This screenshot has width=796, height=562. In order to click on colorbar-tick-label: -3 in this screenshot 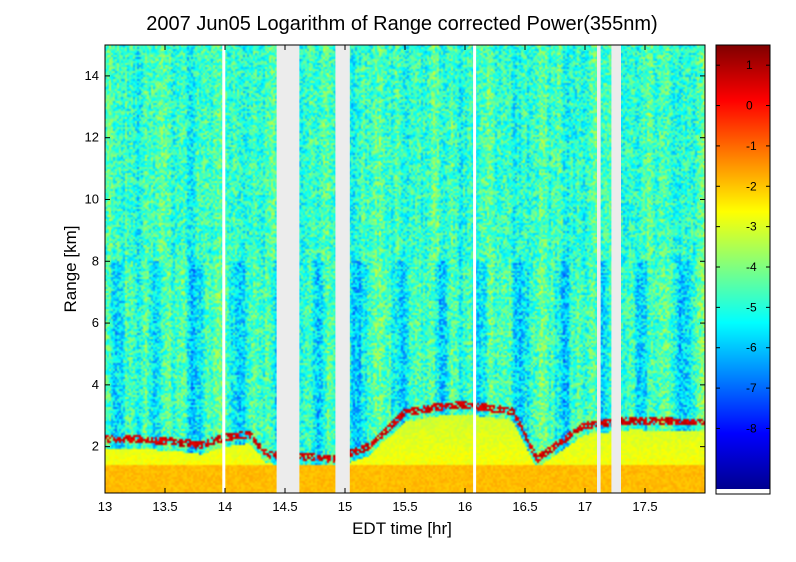, I will do `click(751, 227)`.